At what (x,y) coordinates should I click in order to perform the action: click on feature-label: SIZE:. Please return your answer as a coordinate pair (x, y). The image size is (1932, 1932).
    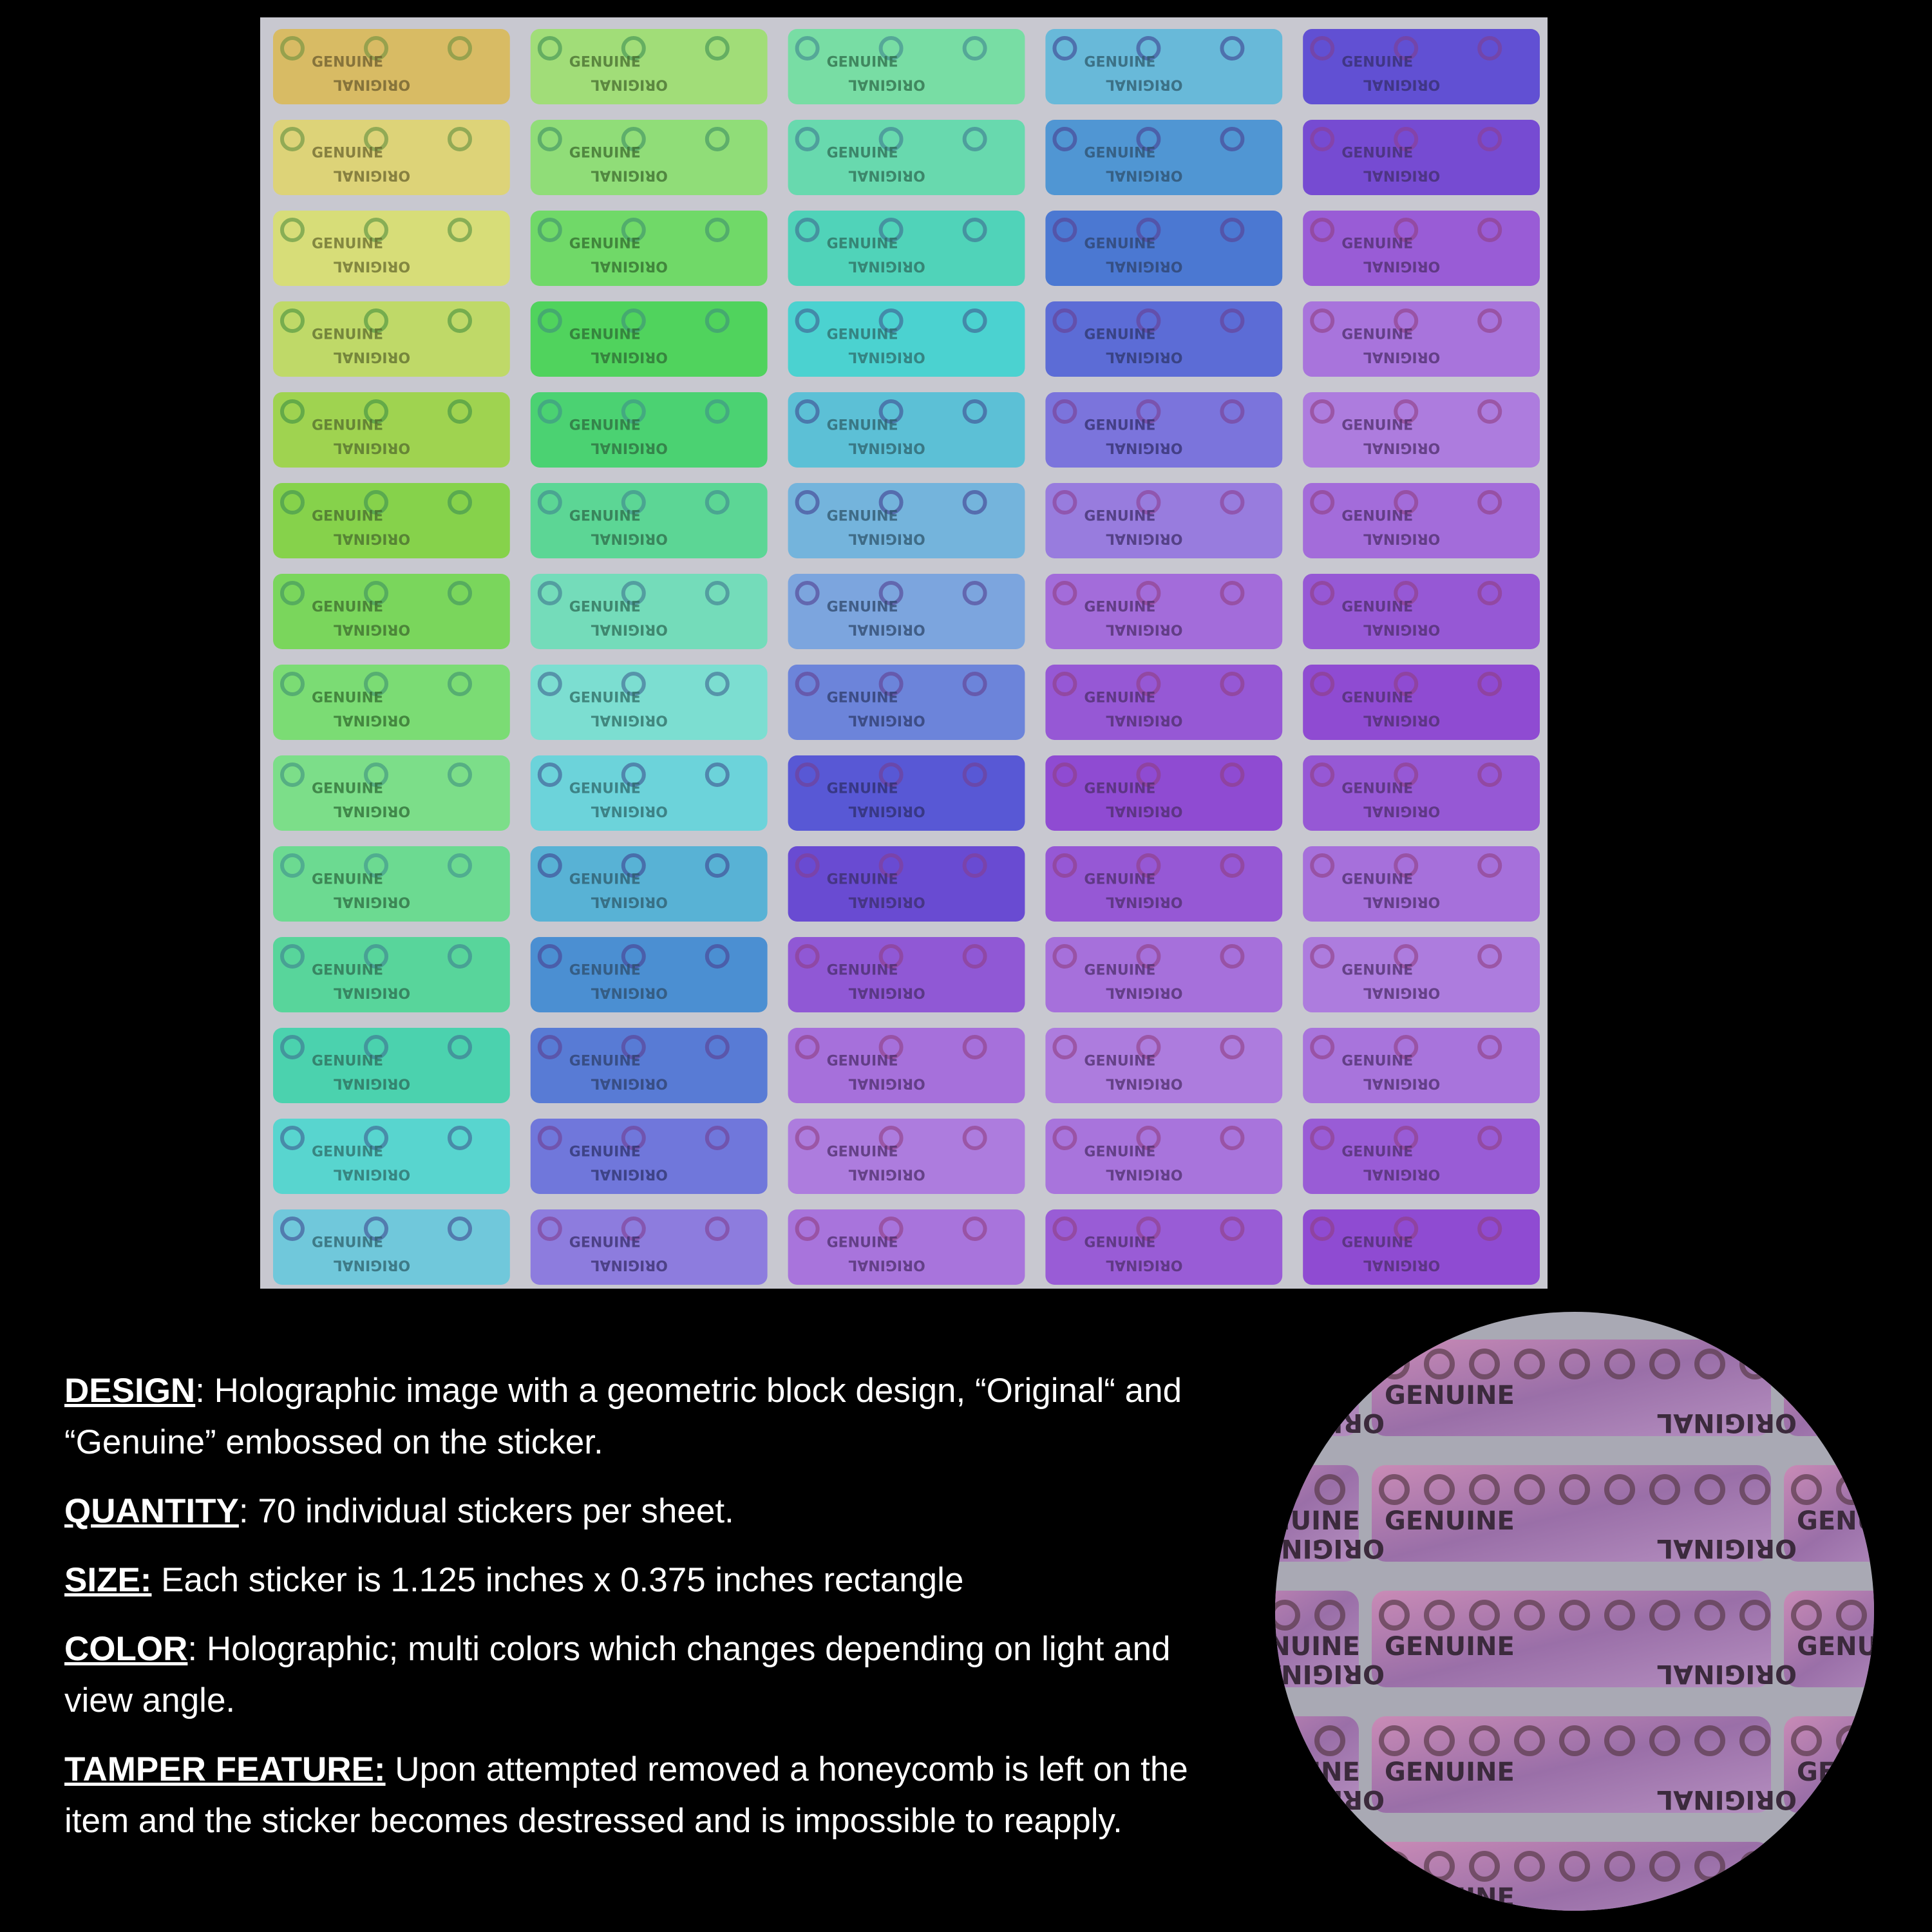
    Looking at the image, I should click on (108, 1580).